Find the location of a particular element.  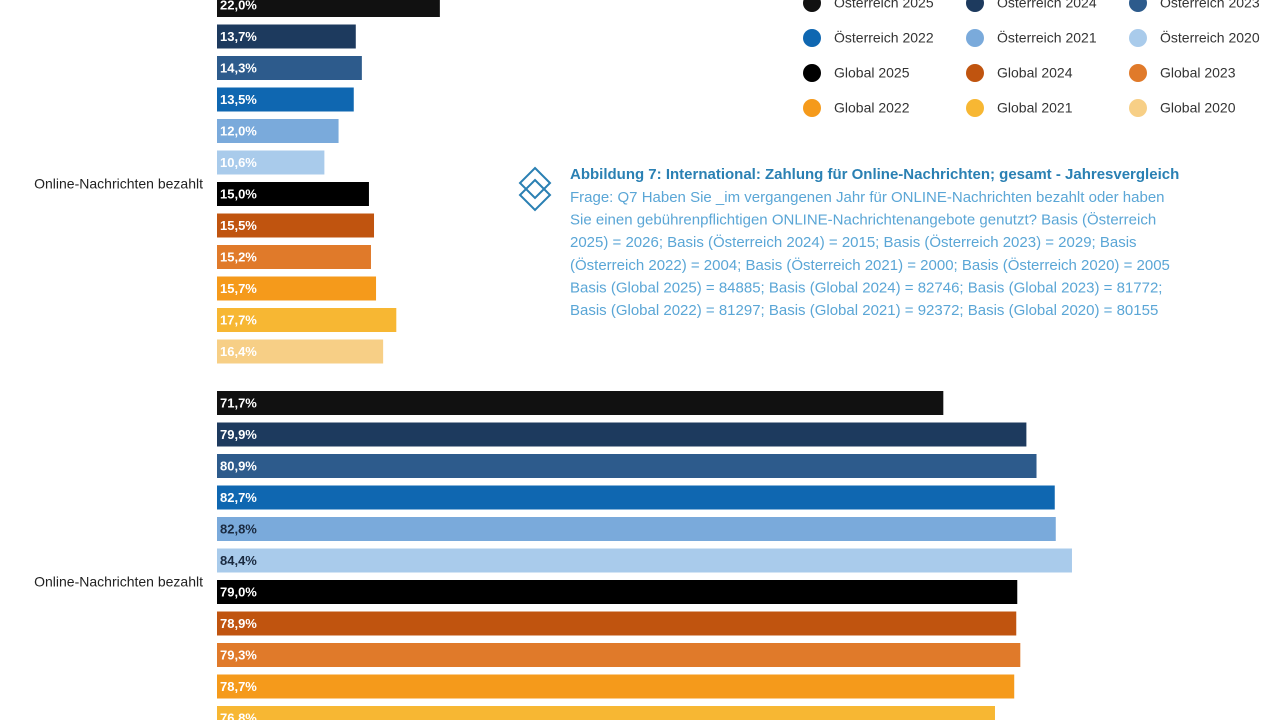

legend-label: Österreich 2020 is located at coordinates (1210, 37).